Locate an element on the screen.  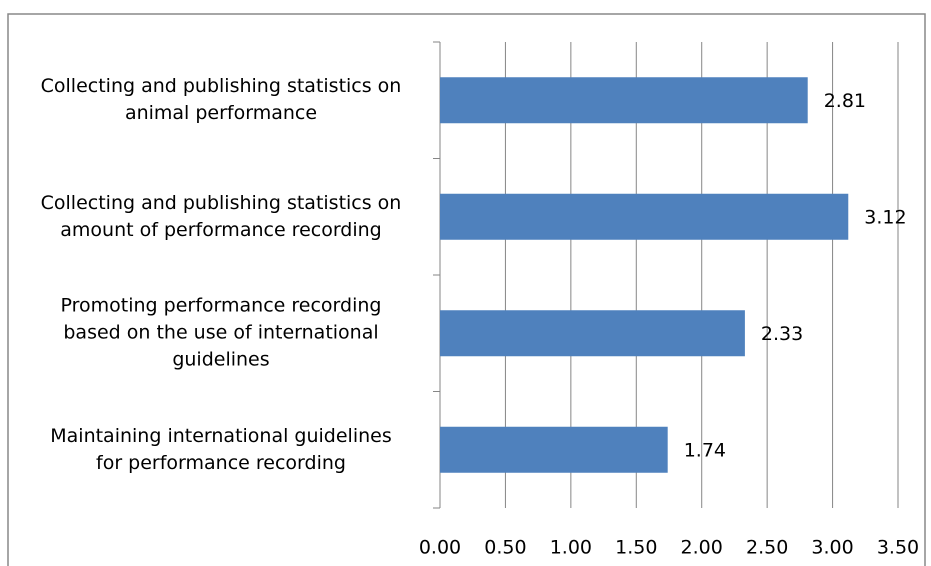
x-tick-label: 2.50 is located at coordinates (767, 548).